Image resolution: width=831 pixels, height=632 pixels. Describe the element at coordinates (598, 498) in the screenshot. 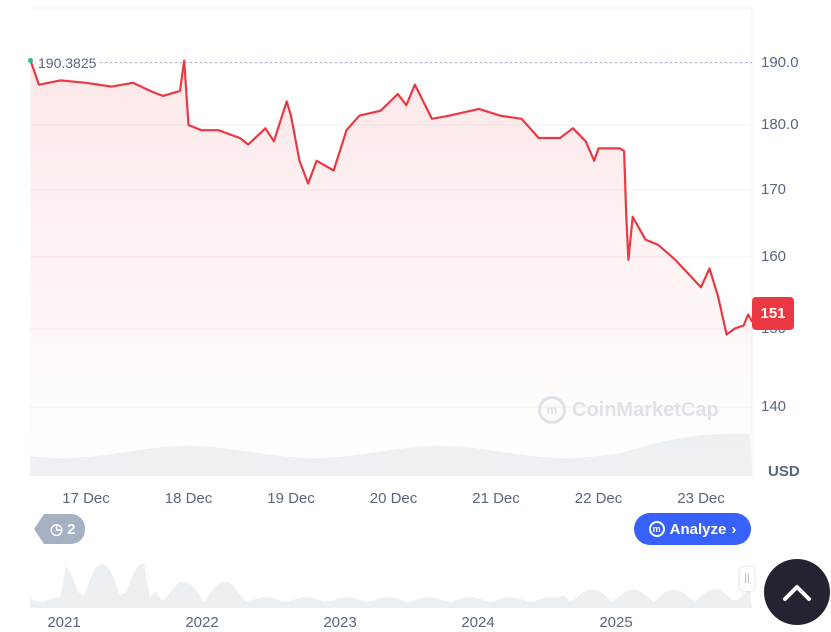

I see `x-tick-label: 22 Dec` at that location.